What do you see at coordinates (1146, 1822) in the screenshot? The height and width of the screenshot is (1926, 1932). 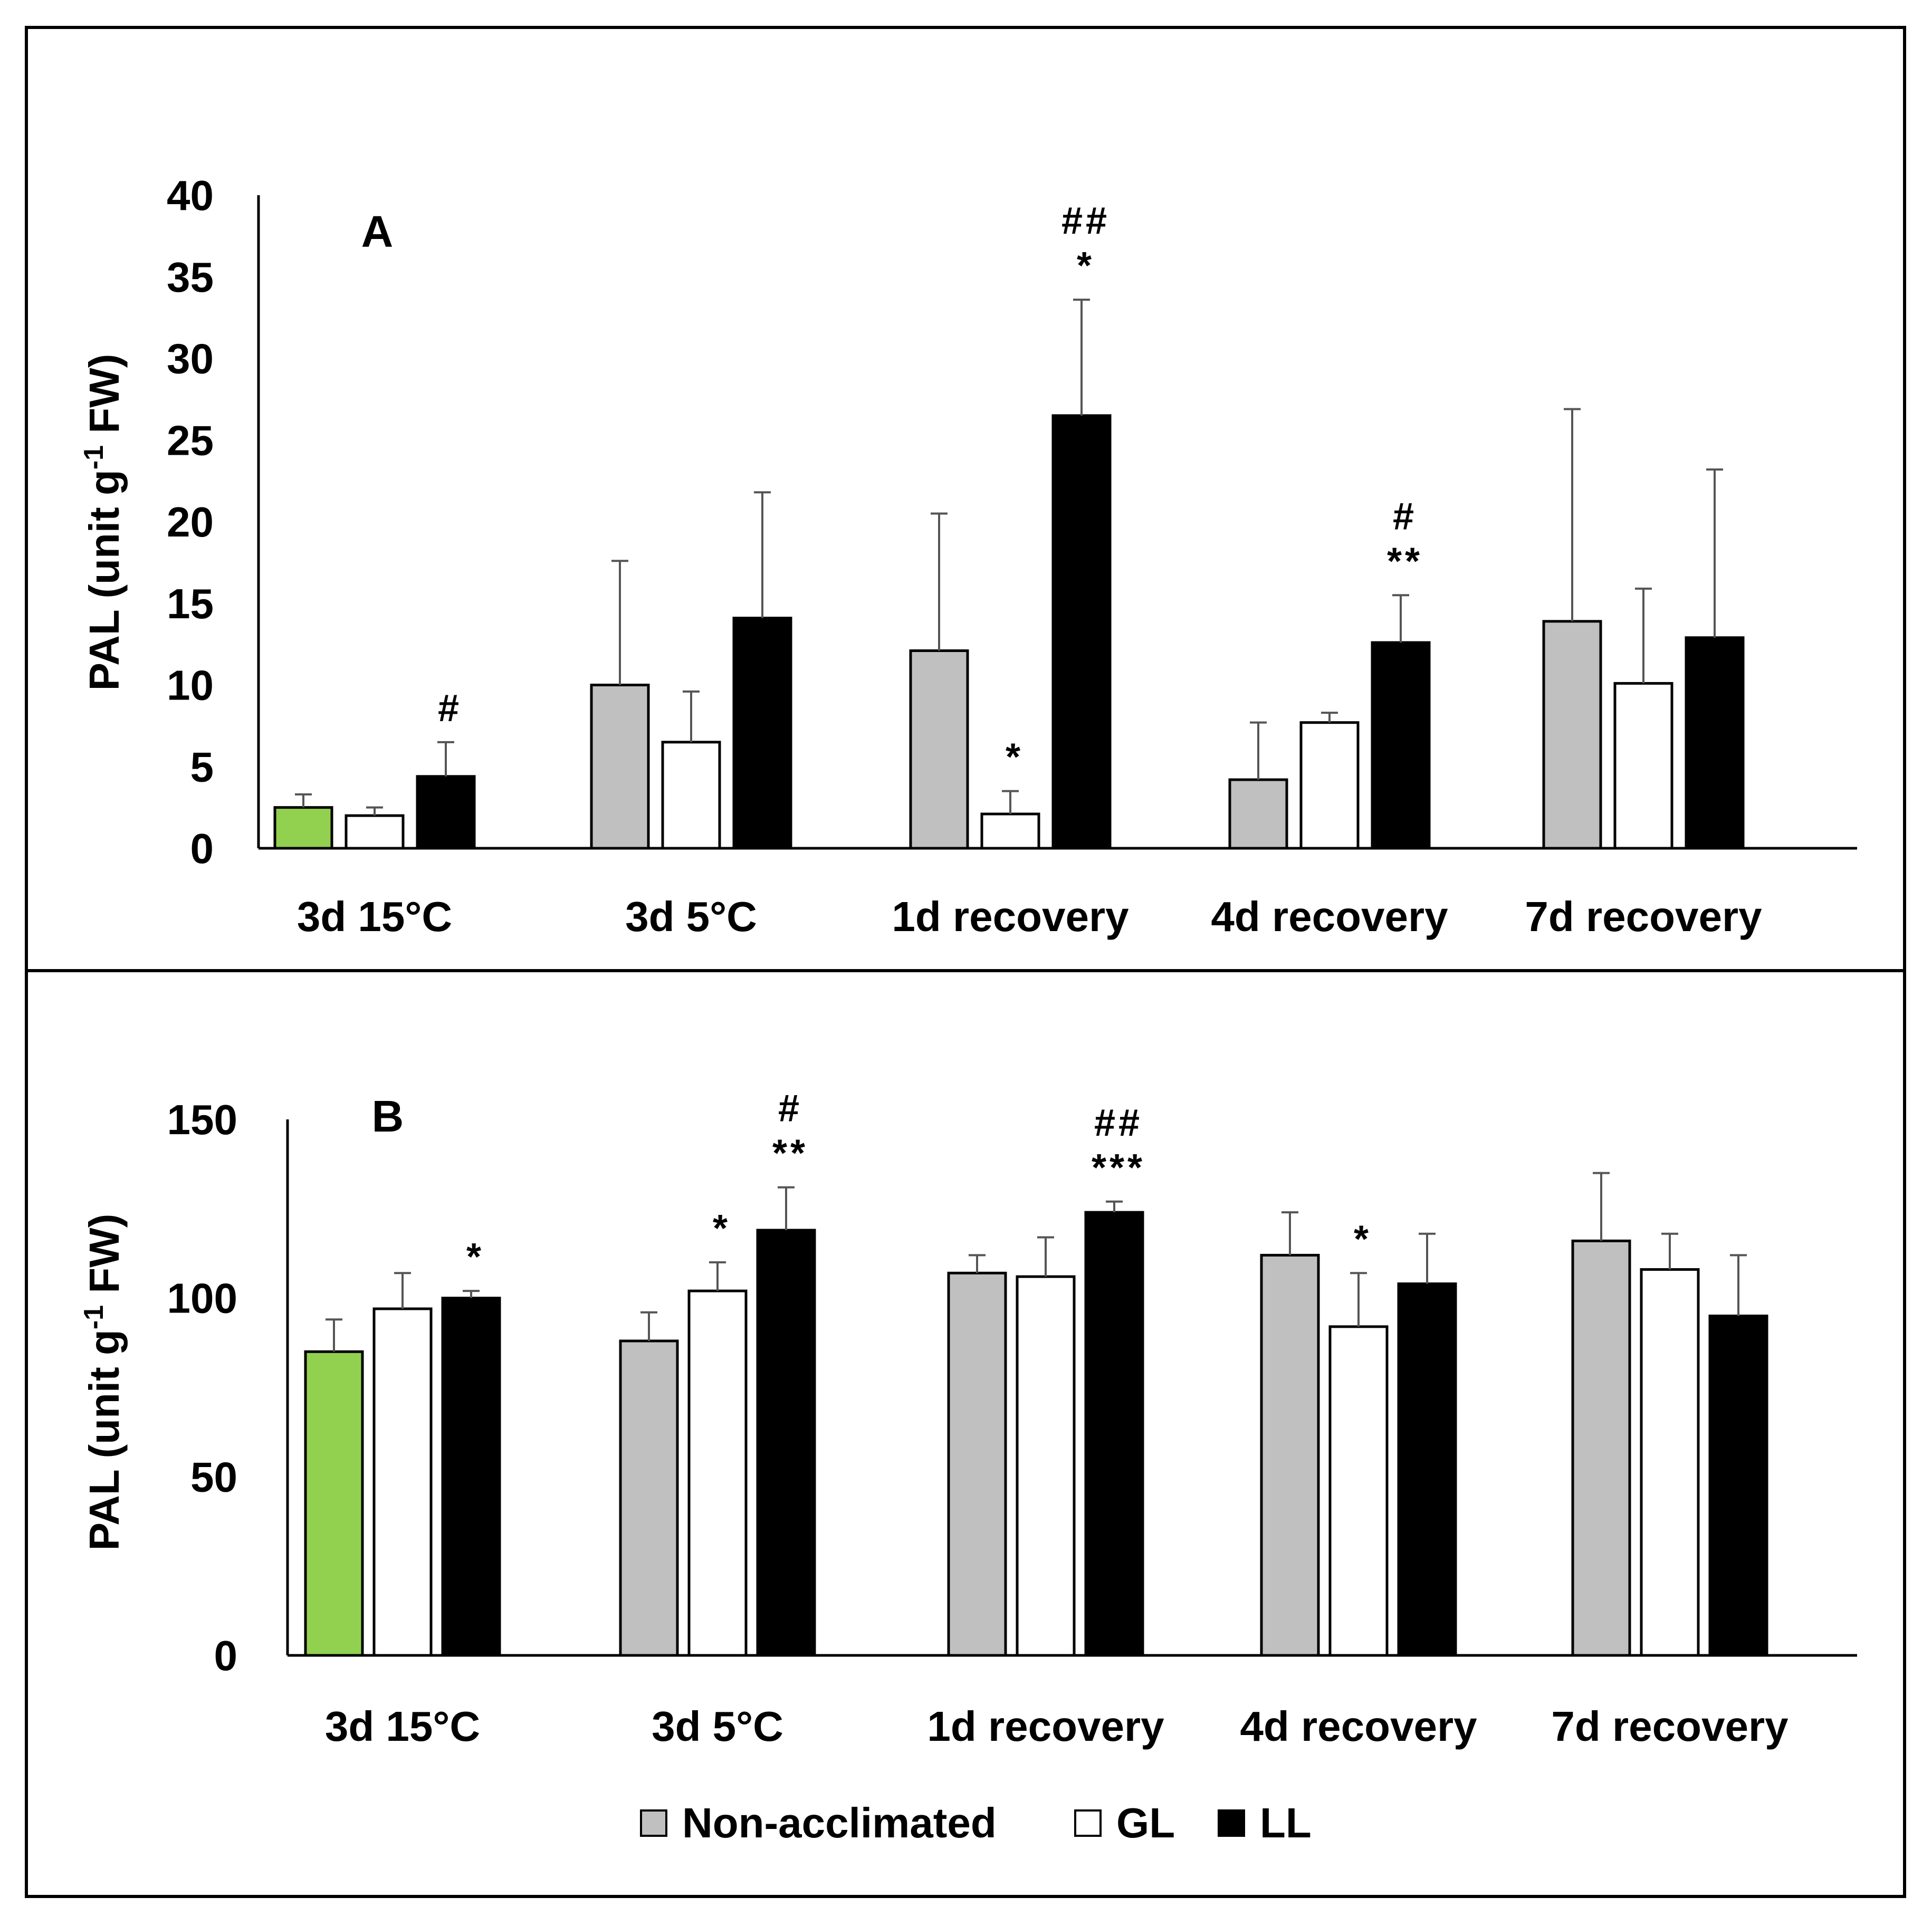 I see `legend-label-gl: GL` at bounding box center [1146, 1822].